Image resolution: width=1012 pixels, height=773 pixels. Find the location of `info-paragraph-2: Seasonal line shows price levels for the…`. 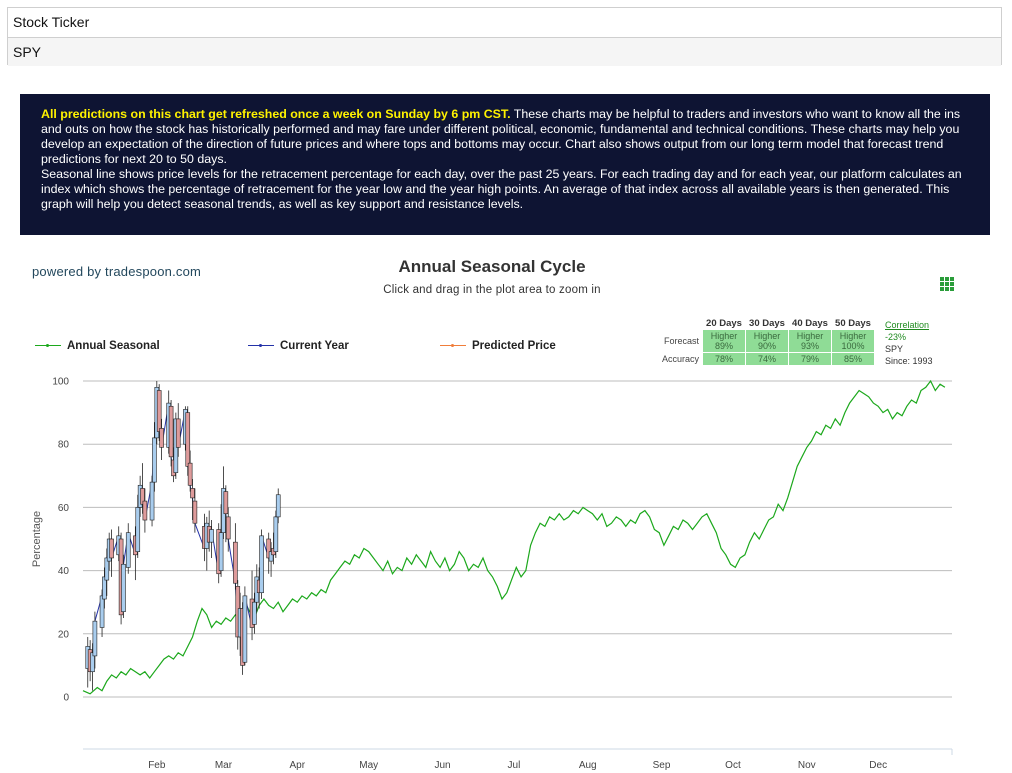

info-paragraph-2: Seasonal line shows price levels for the… is located at coordinates (501, 189).